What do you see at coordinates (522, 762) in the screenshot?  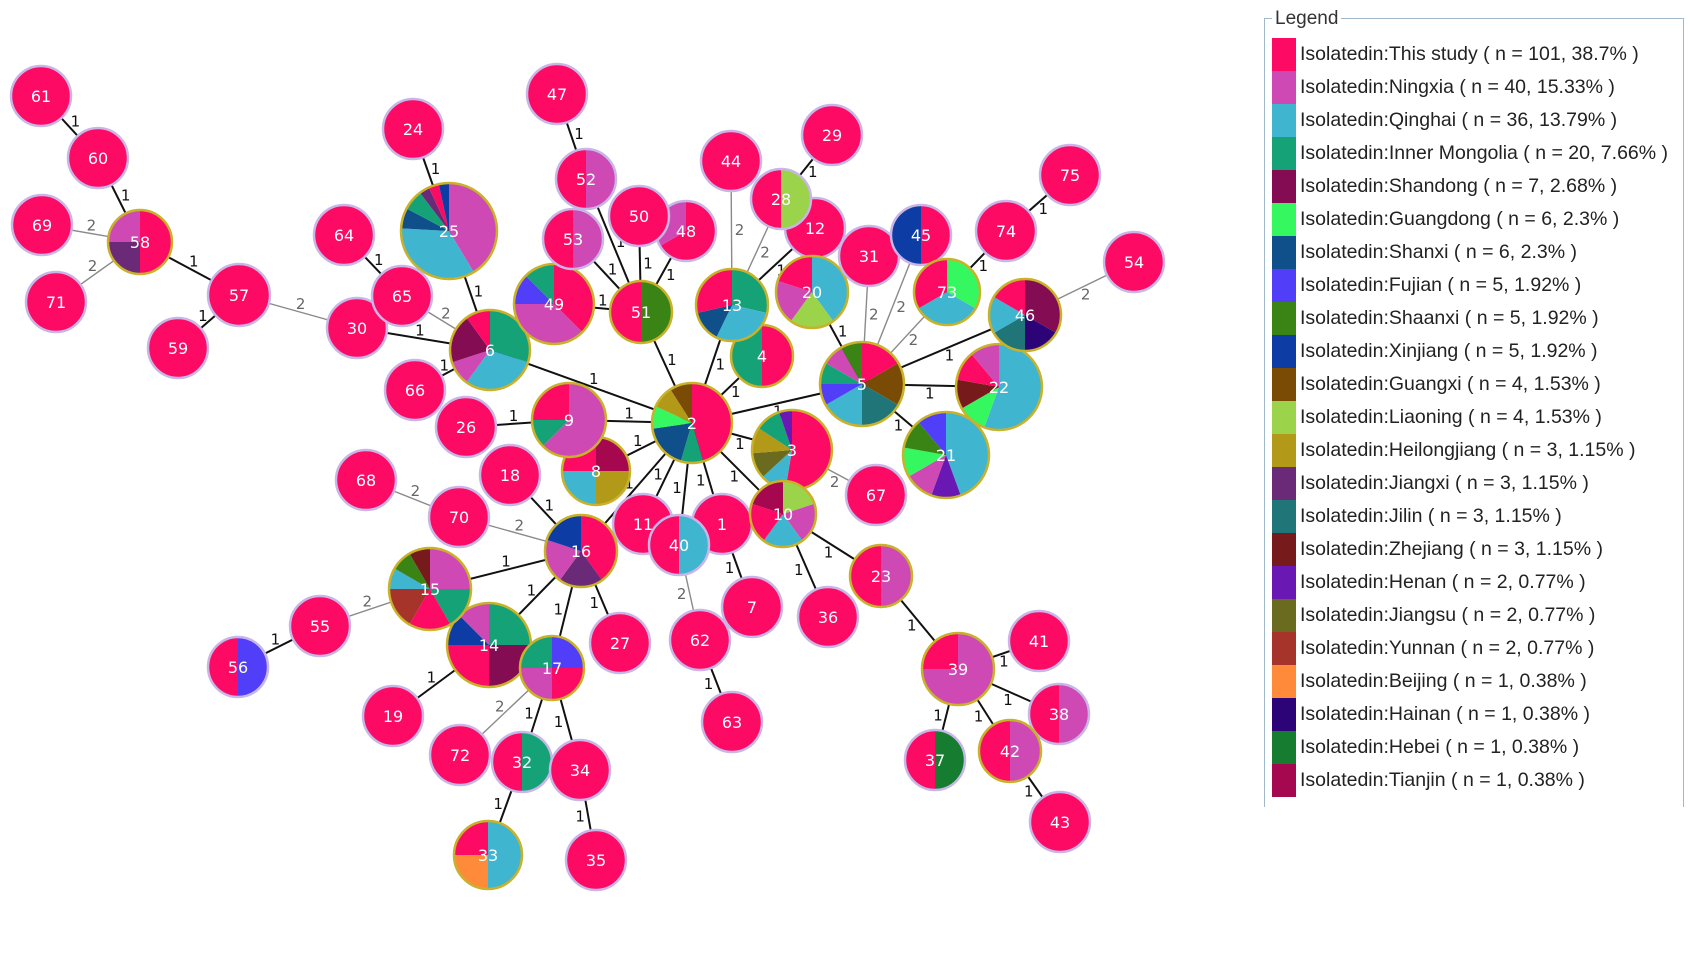 I see `tree-node: 32` at bounding box center [522, 762].